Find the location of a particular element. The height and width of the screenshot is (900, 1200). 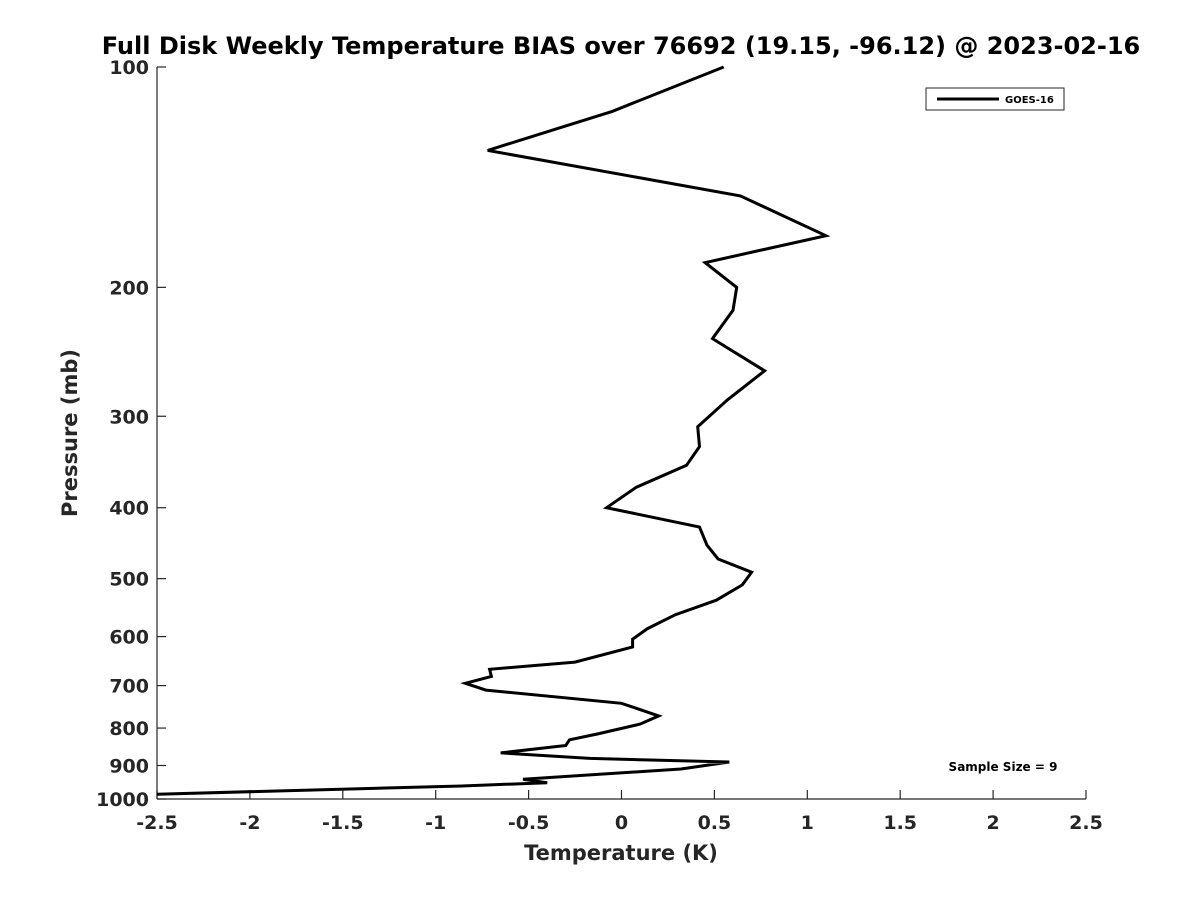

y-tick-label: 700 is located at coordinates (129, 687).